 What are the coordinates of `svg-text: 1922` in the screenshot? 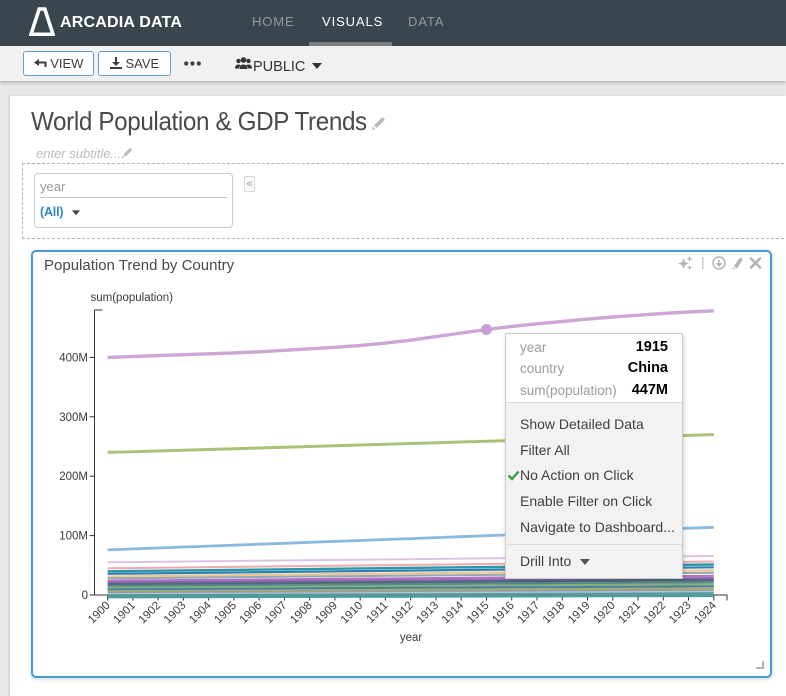 It's located at (655, 613).